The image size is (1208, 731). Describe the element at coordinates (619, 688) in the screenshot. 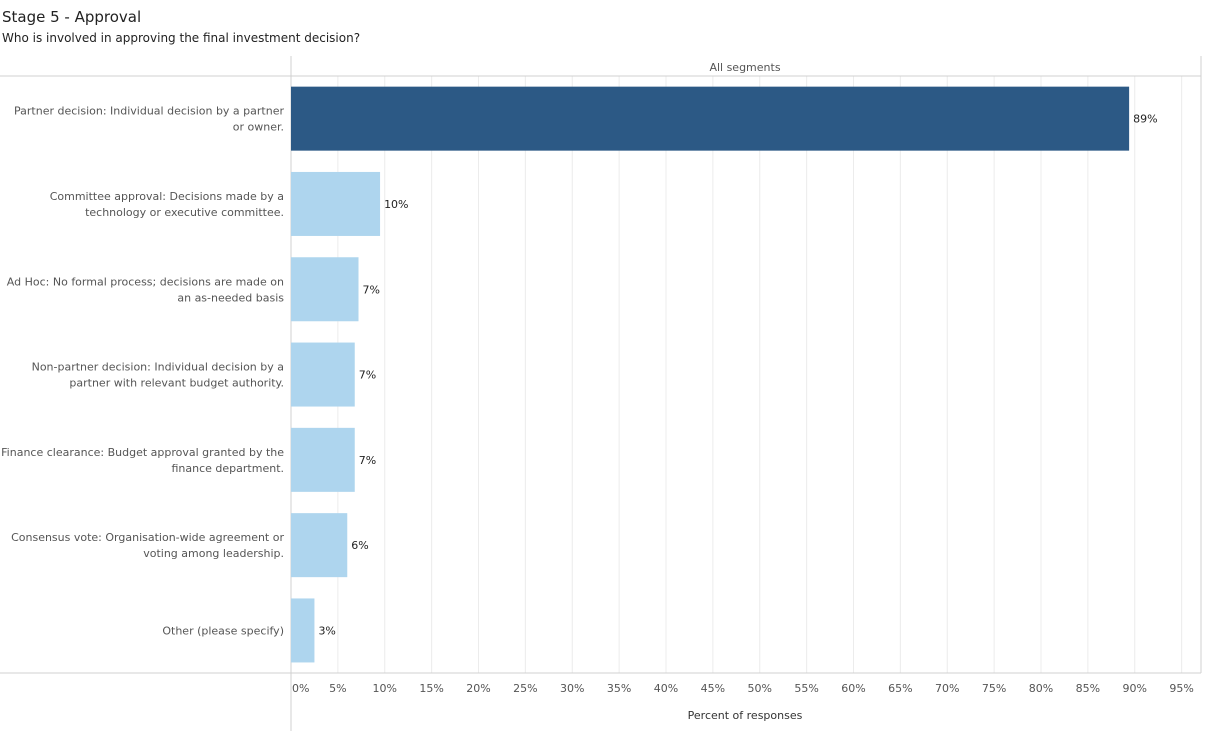

I see `x-tick-label: 35%` at that location.